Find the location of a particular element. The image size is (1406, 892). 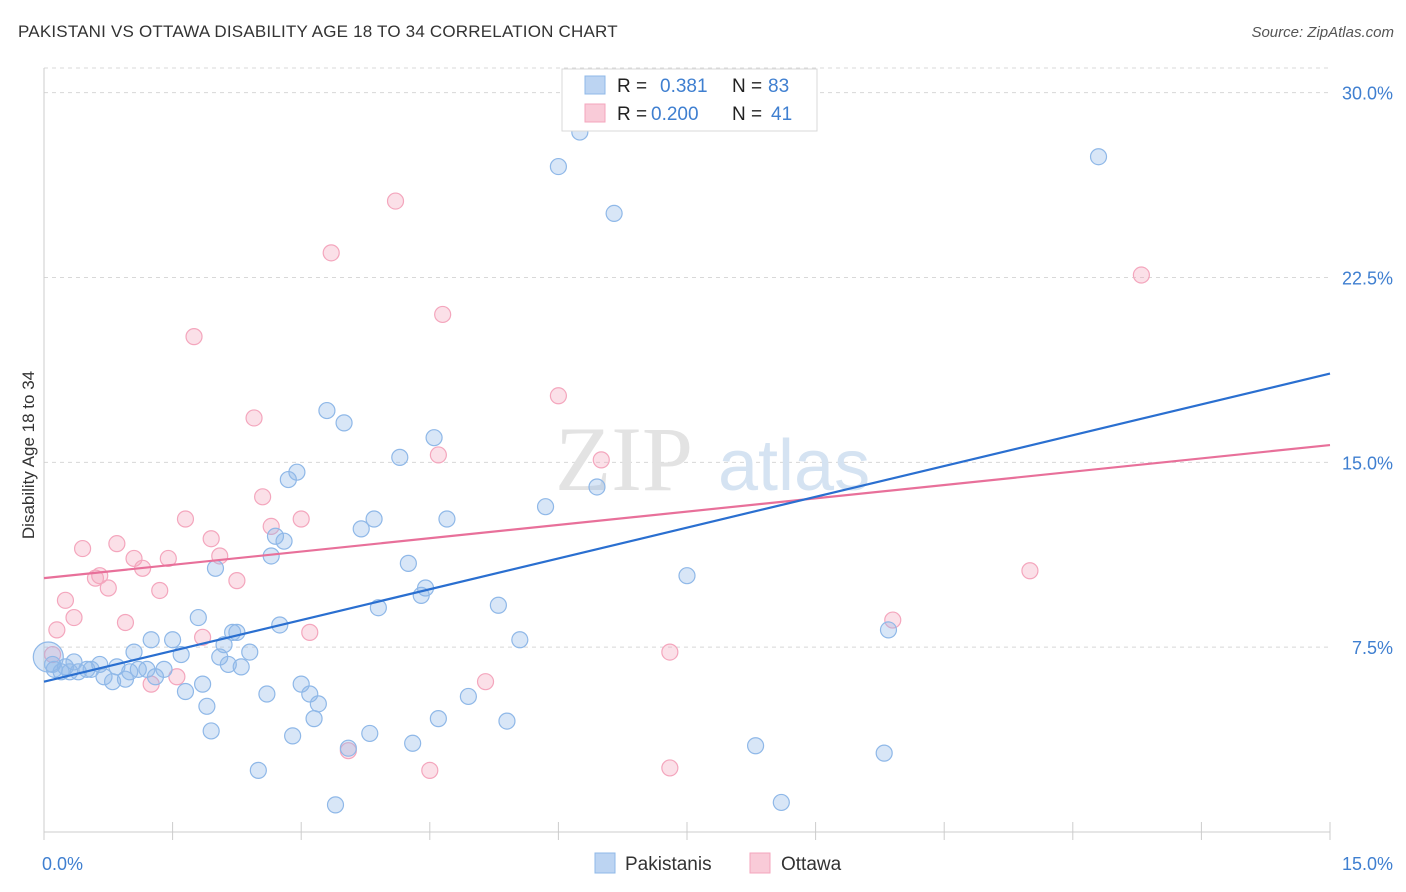

stats-r-value-2: 0.200 is located at coordinates (675, 114).